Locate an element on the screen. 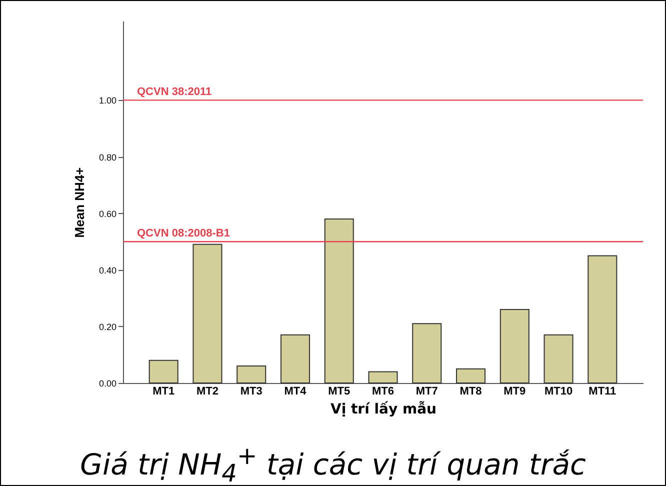  x-tick-label: MT7 is located at coordinates (427, 392).